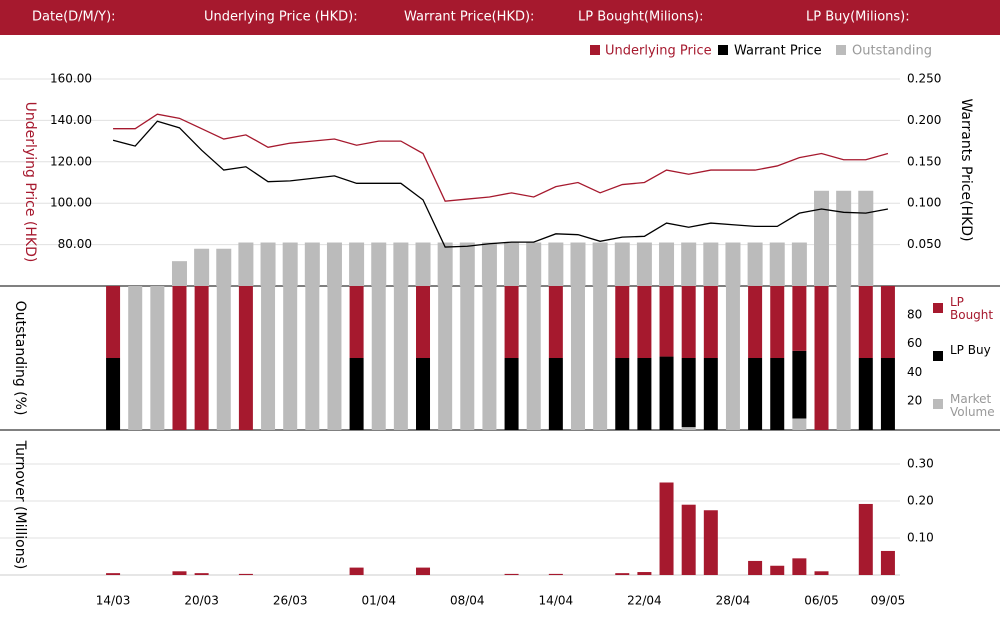 This screenshot has height=620, width=1000. I want to click on y-axis-title: Outstanding (%), so click(20, 358).